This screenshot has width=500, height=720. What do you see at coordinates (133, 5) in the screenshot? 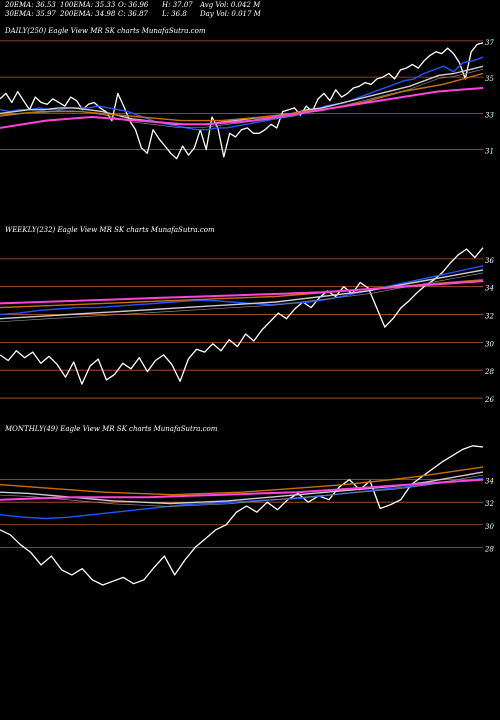
I see `open-label: O: 36.96` at bounding box center [133, 5].